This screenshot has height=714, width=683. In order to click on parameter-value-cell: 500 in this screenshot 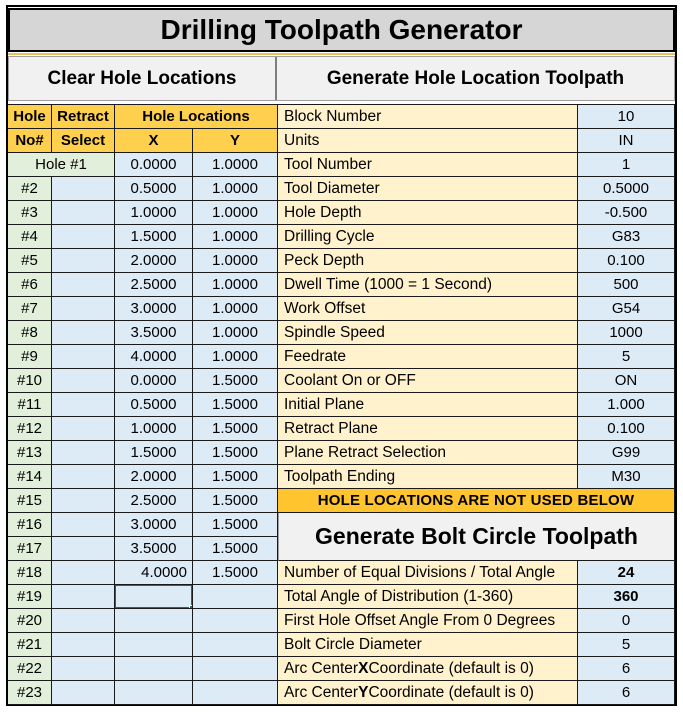, I will do `click(626, 285)`.